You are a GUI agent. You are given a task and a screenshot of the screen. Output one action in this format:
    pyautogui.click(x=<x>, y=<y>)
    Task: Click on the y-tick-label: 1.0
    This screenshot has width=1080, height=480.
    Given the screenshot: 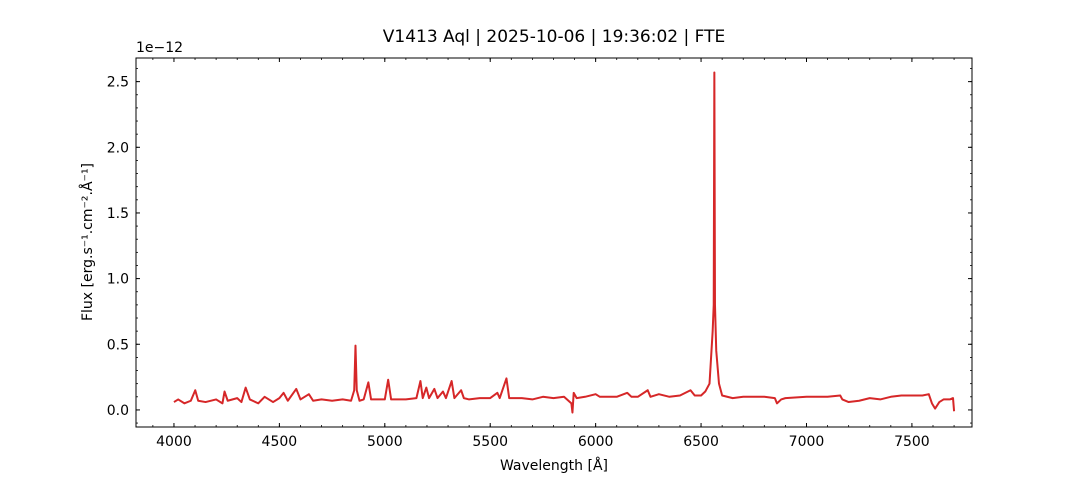 What is the action you would take?
    pyautogui.click(x=118, y=280)
    